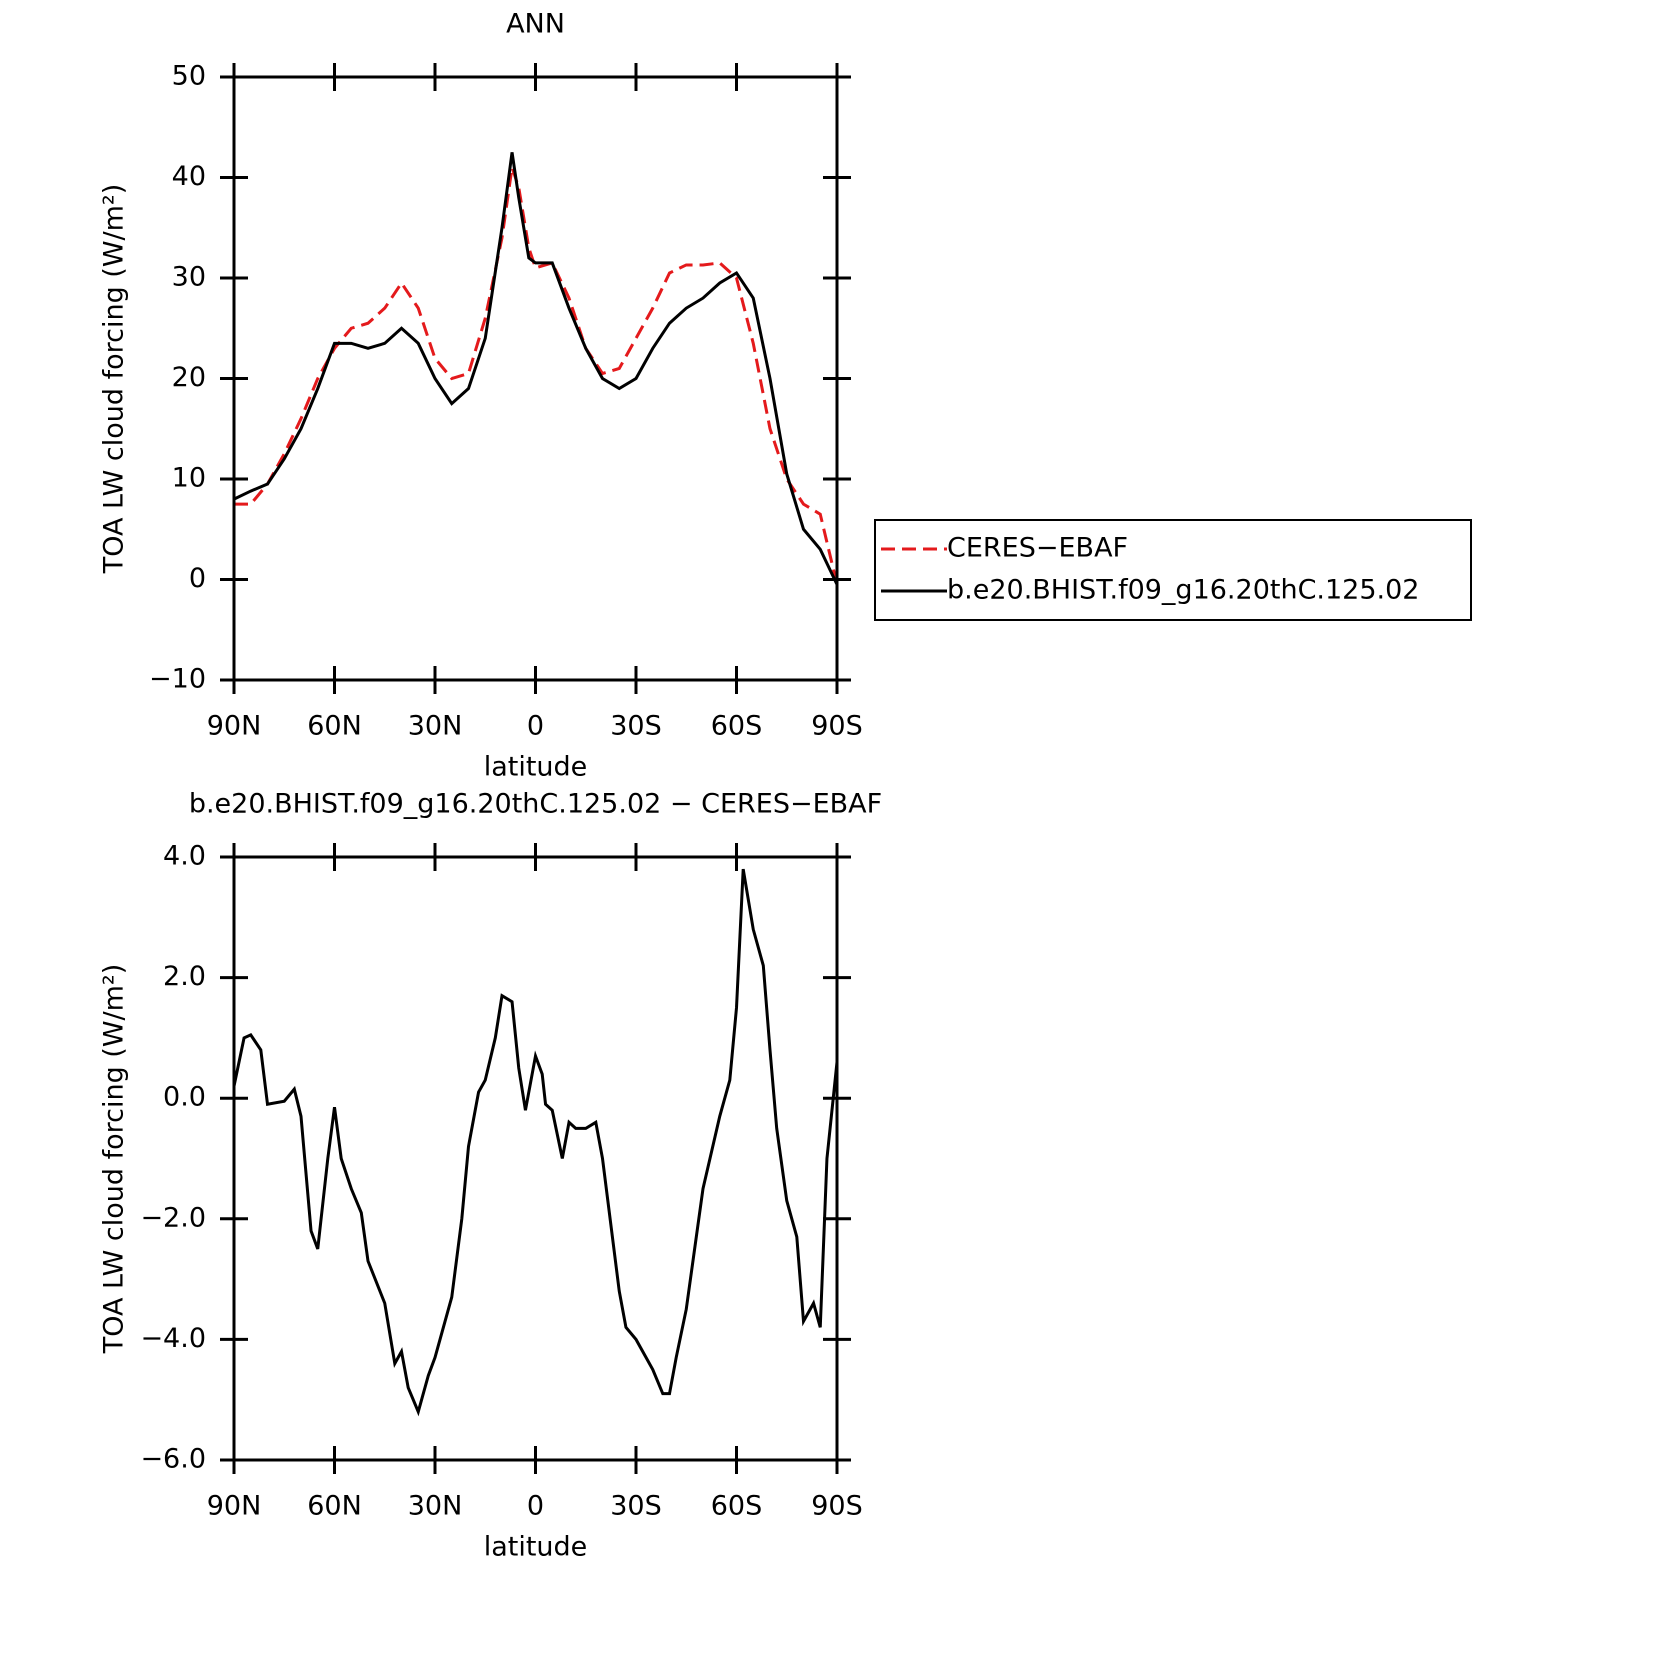  I want to click on legend-box, so click(1173, 570).